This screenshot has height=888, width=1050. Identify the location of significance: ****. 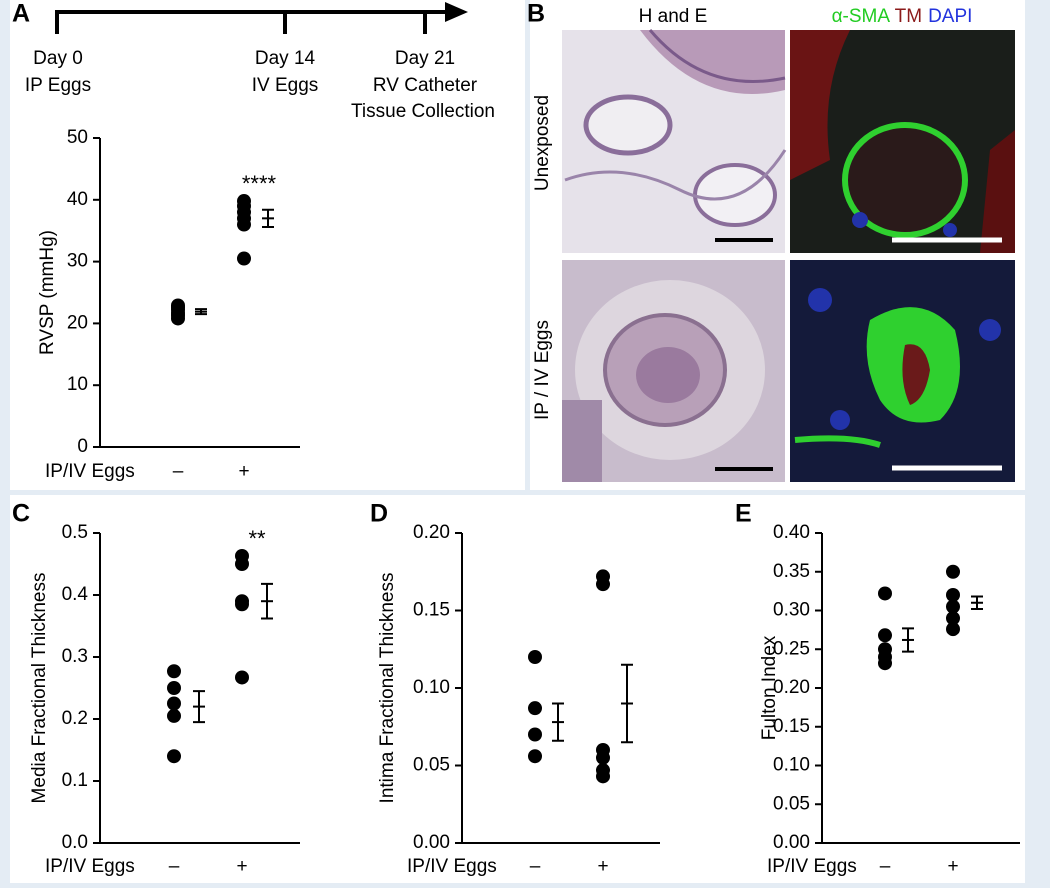
(259, 183).